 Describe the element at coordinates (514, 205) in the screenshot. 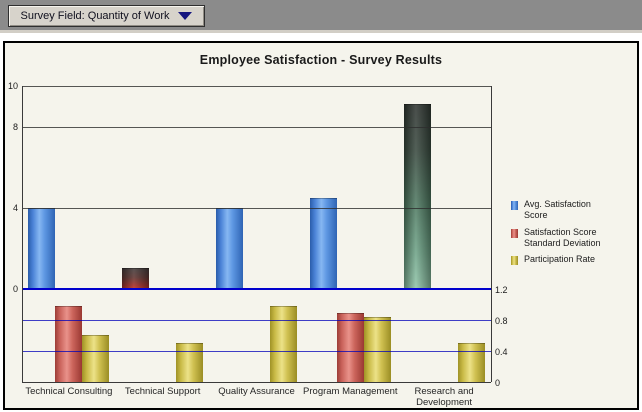

I see `legend-swatch-blue` at that location.